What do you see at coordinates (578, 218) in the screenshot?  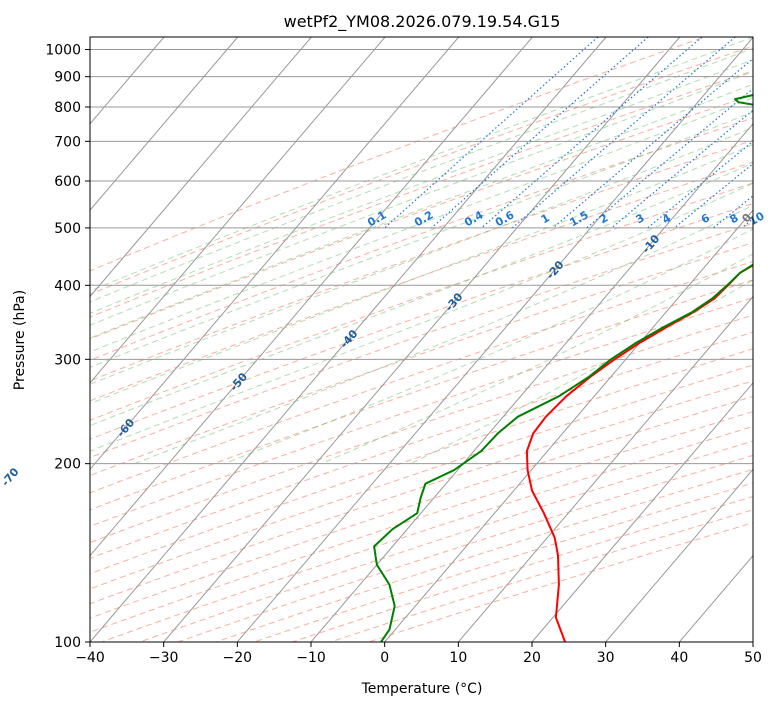 I see `mixing-ratio-label: 1.5` at bounding box center [578, 218].